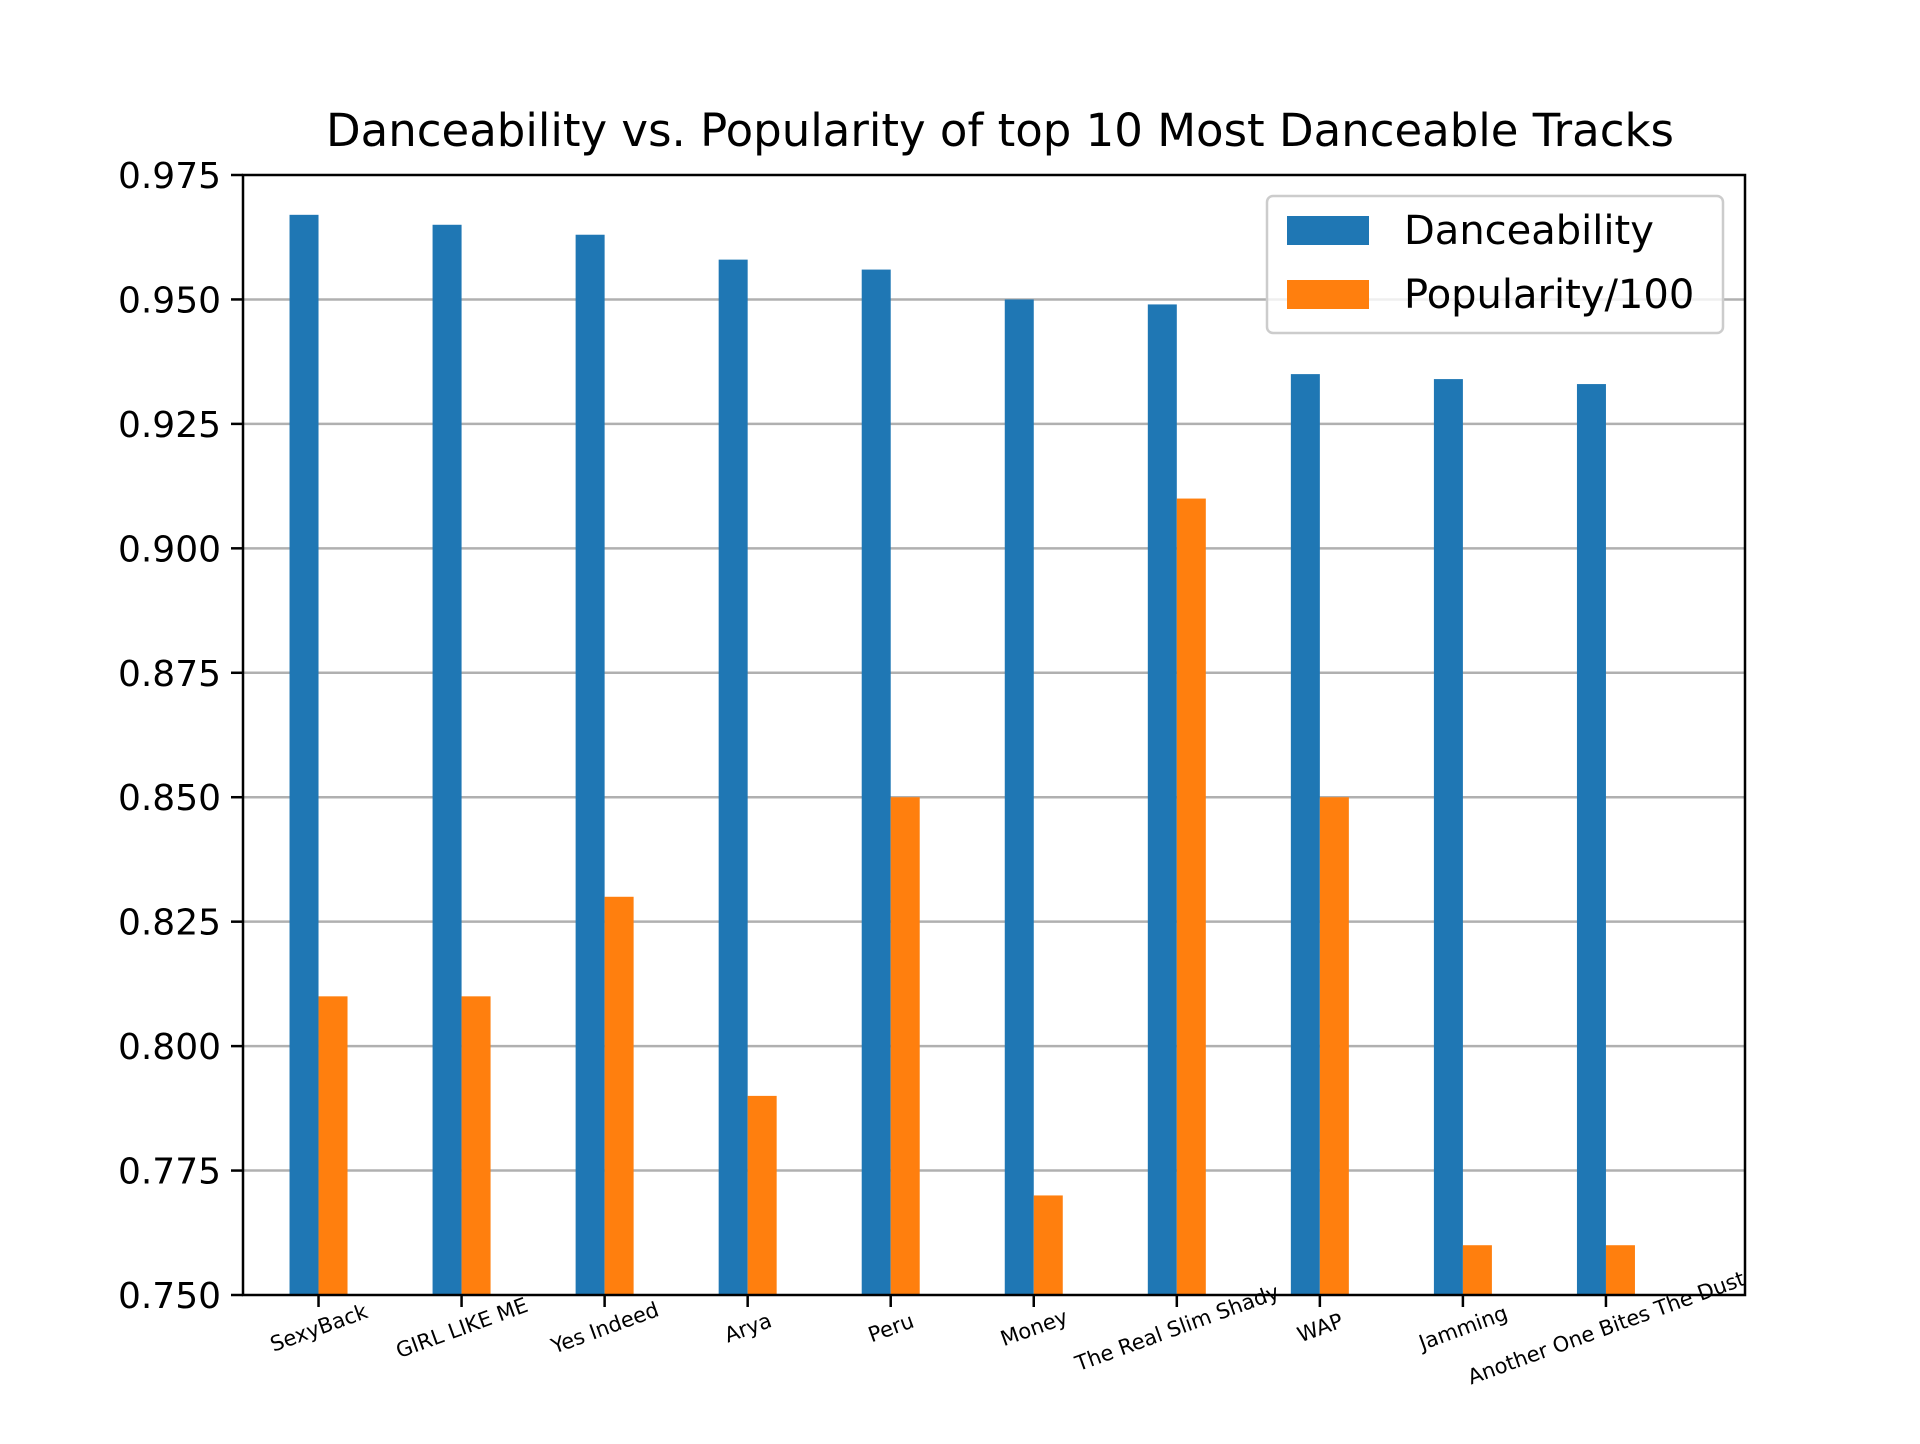  What do you see at coordinates (169, 798) in the screenshot?
I see `y-tick-label: 0.850` at bounding box center [169, 798].